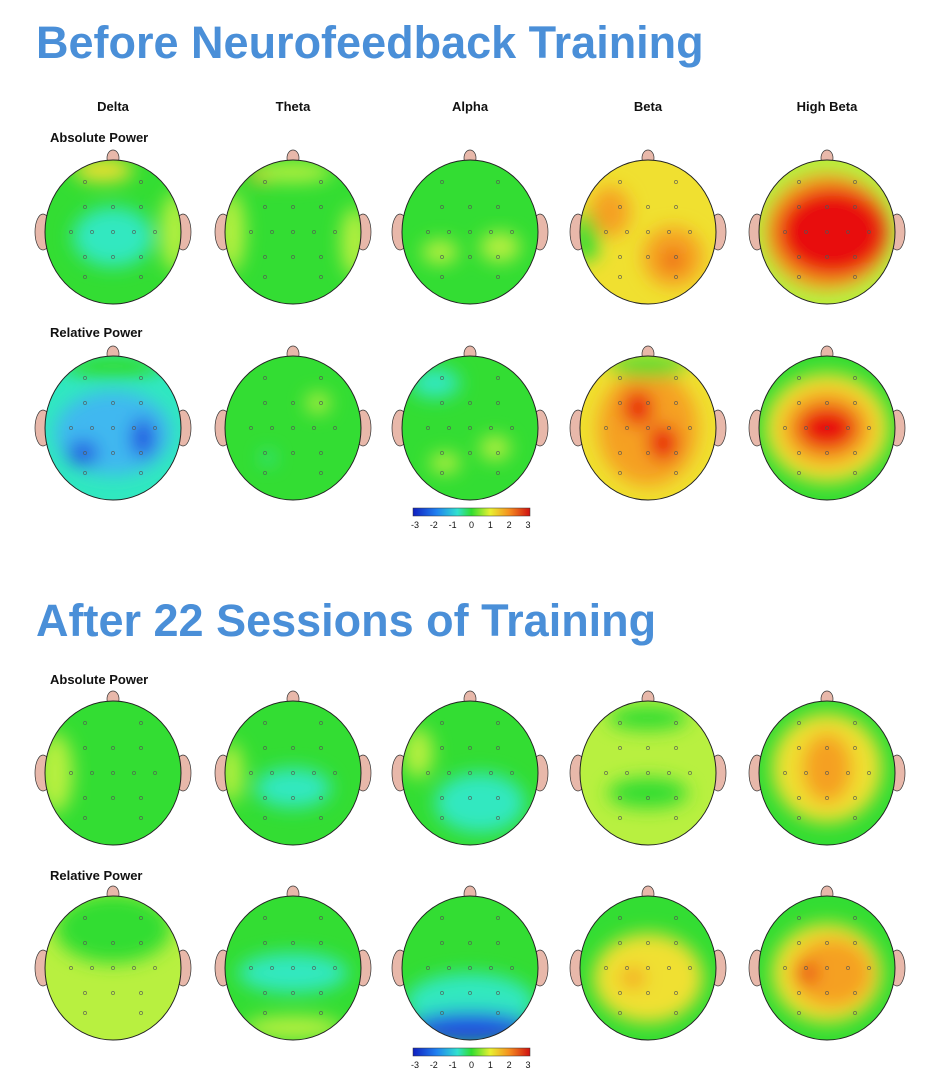 The image size is (927, 1080). Describe the element at coordinates (527, 525) in the screenshot. I see `colorbar-tick: 3` at that location.